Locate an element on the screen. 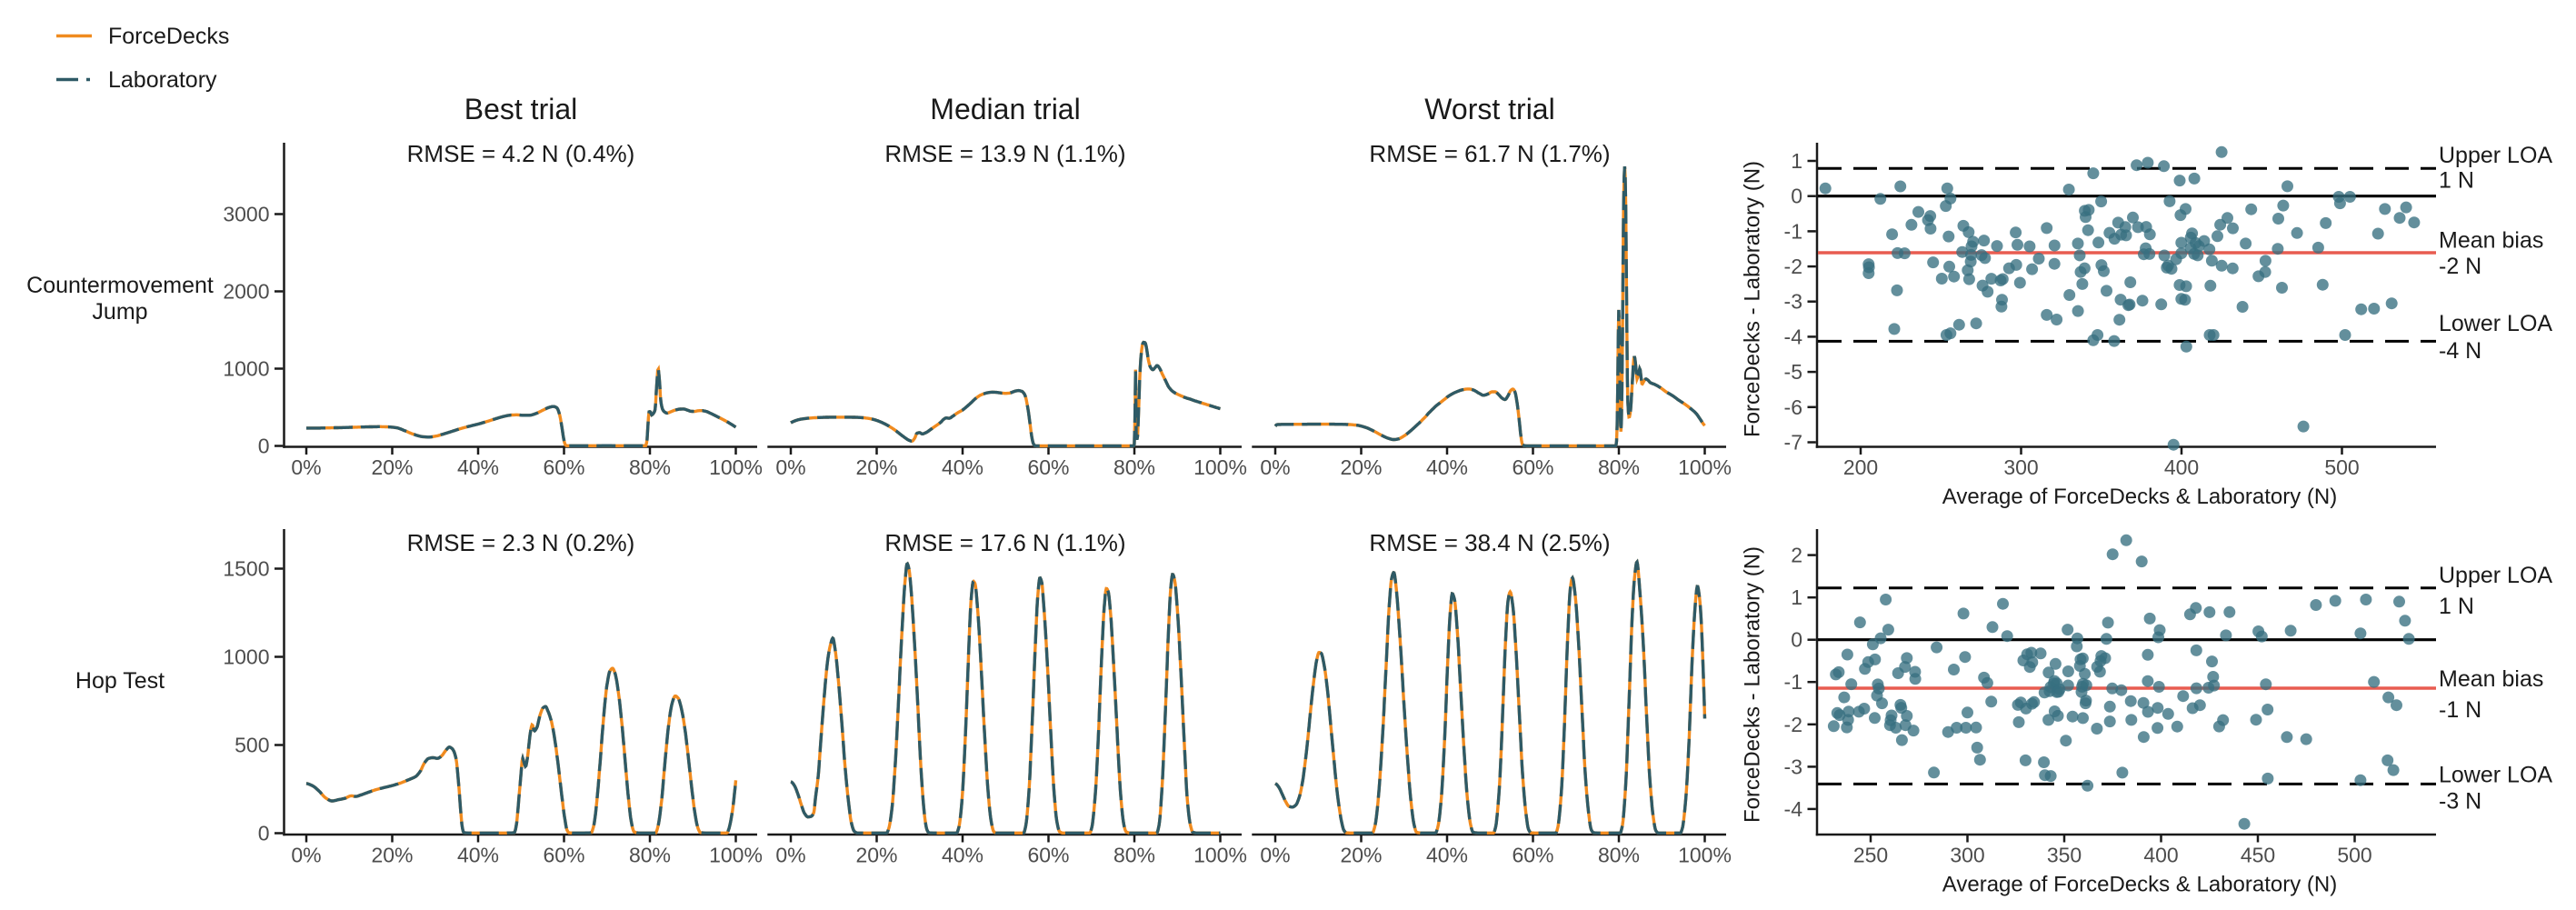 This screenshot has width=2576, height=910. svg-text: RMSE = 38.4 N (2.5%) is located at coordinates (1490, 542).